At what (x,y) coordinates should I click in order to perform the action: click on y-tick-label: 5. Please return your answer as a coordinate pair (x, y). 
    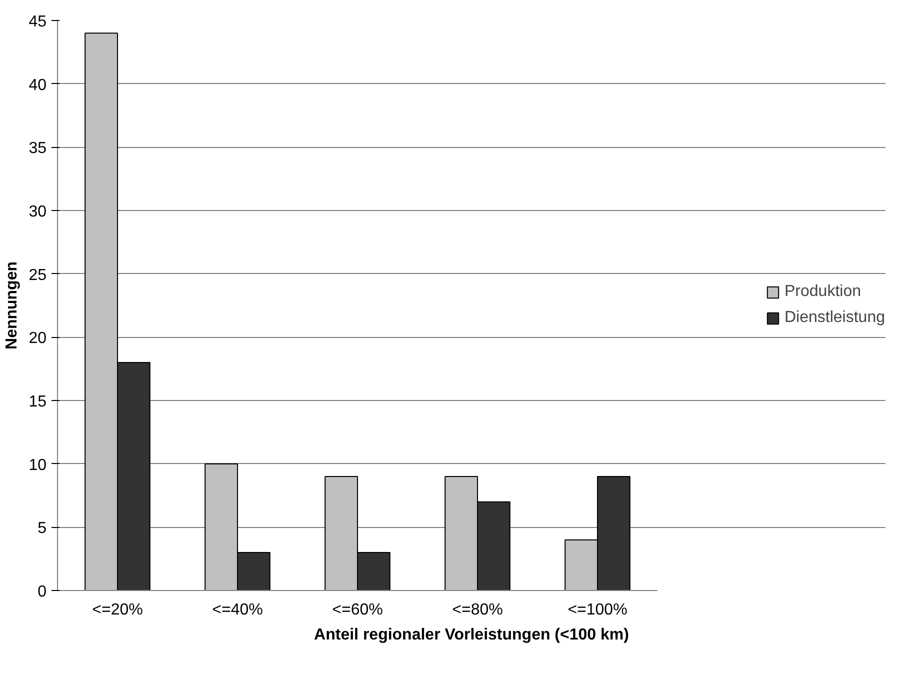
    Looking at the image, I should click on (42, 529).